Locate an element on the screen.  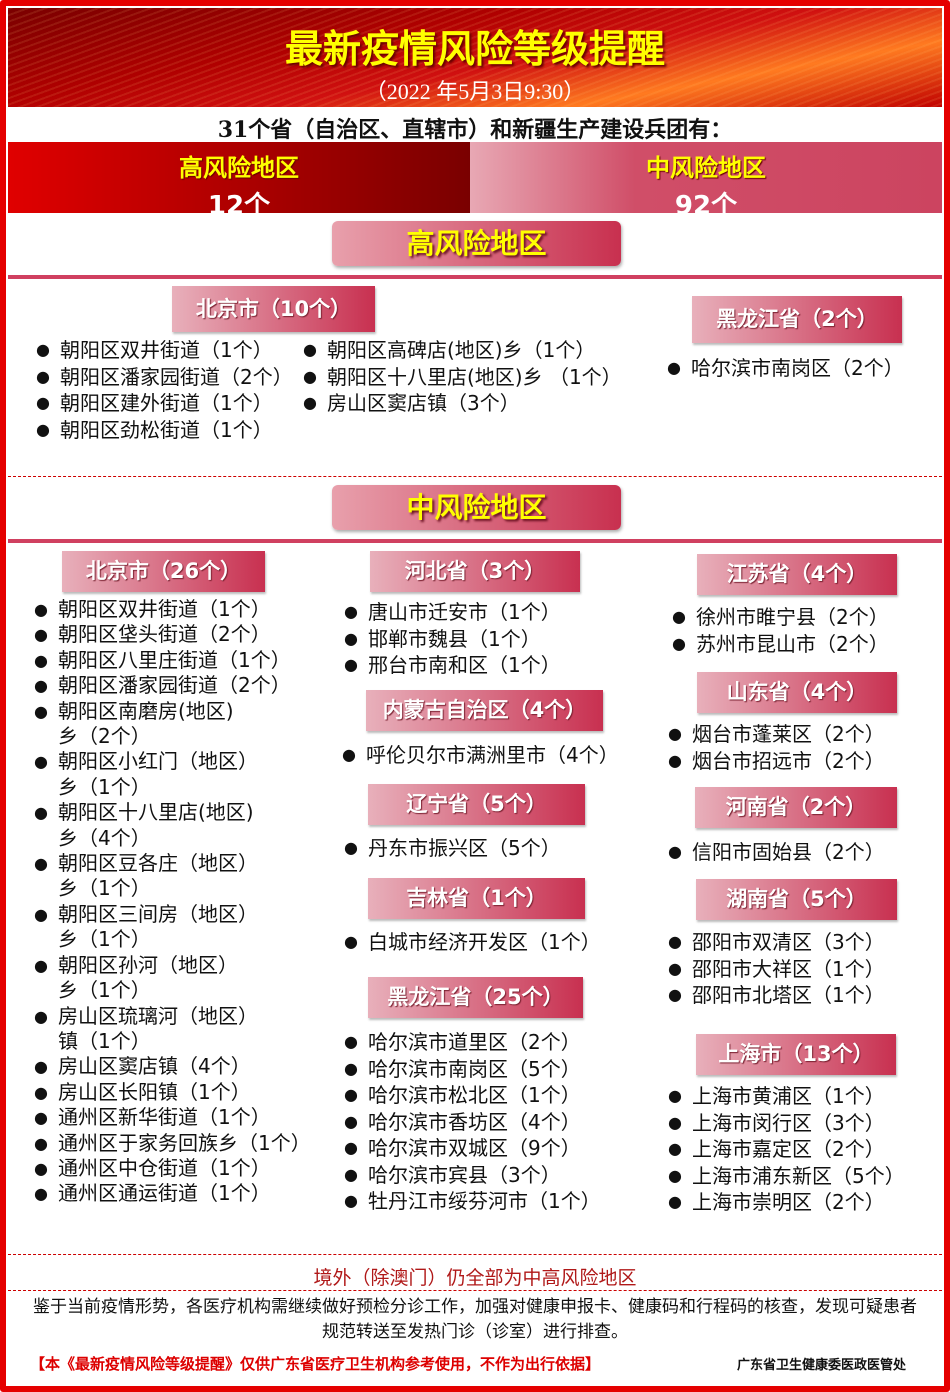
list-item: 邵阳市大祥区（1个） is located at coordinates (776, 969).